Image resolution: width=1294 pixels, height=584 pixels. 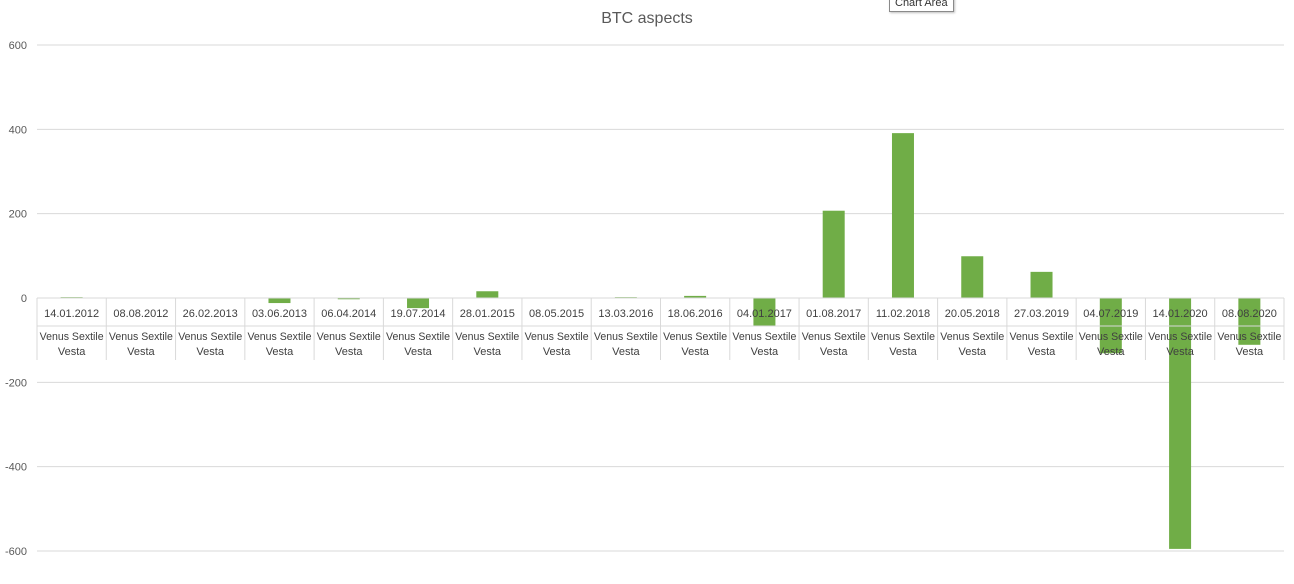 What do you see at coordinates (625, 314) in the screenshot?
I see `category-date-label: 13.03.2016` at bounding box center [625, 314].